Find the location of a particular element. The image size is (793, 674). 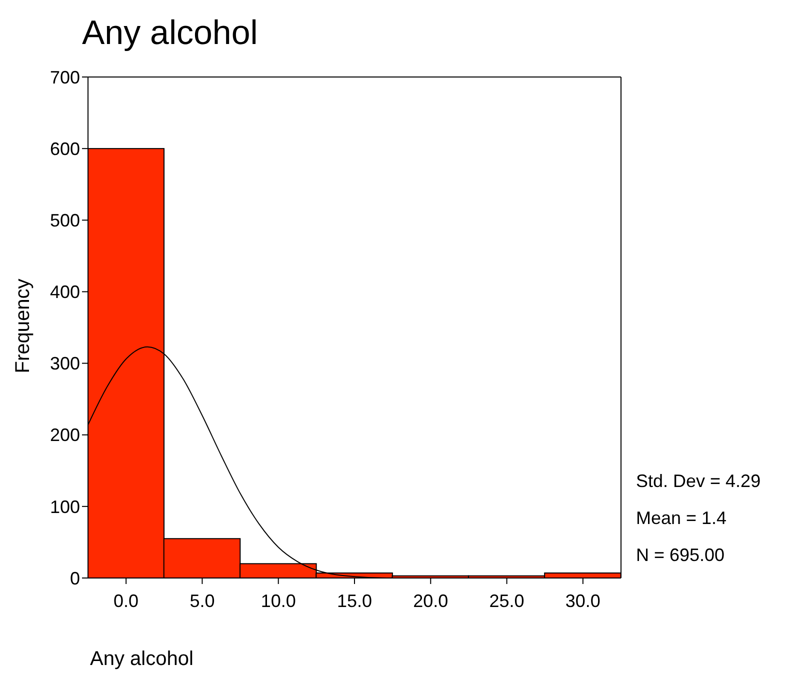

y-axis-title: Frequency is located at coordinates (23, 326).